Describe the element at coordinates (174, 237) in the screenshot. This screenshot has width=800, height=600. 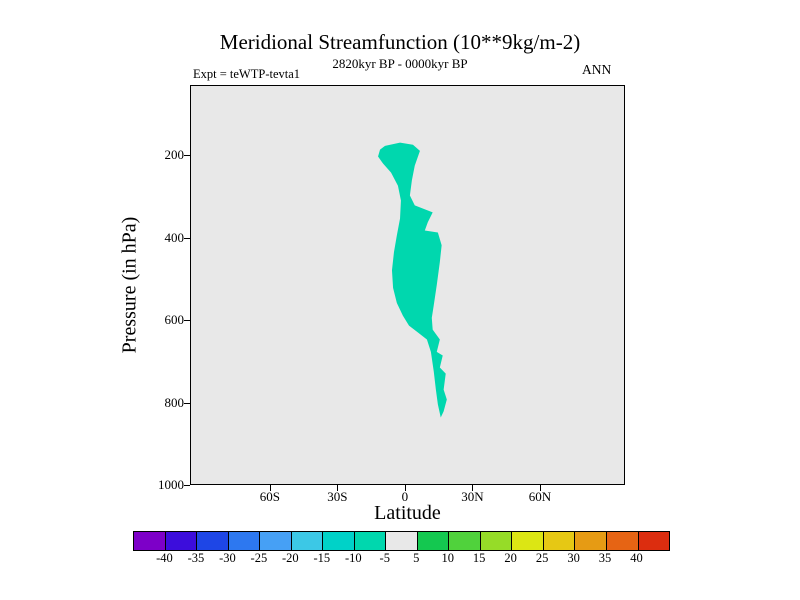
I see `y-tick-label: 400` at that location.